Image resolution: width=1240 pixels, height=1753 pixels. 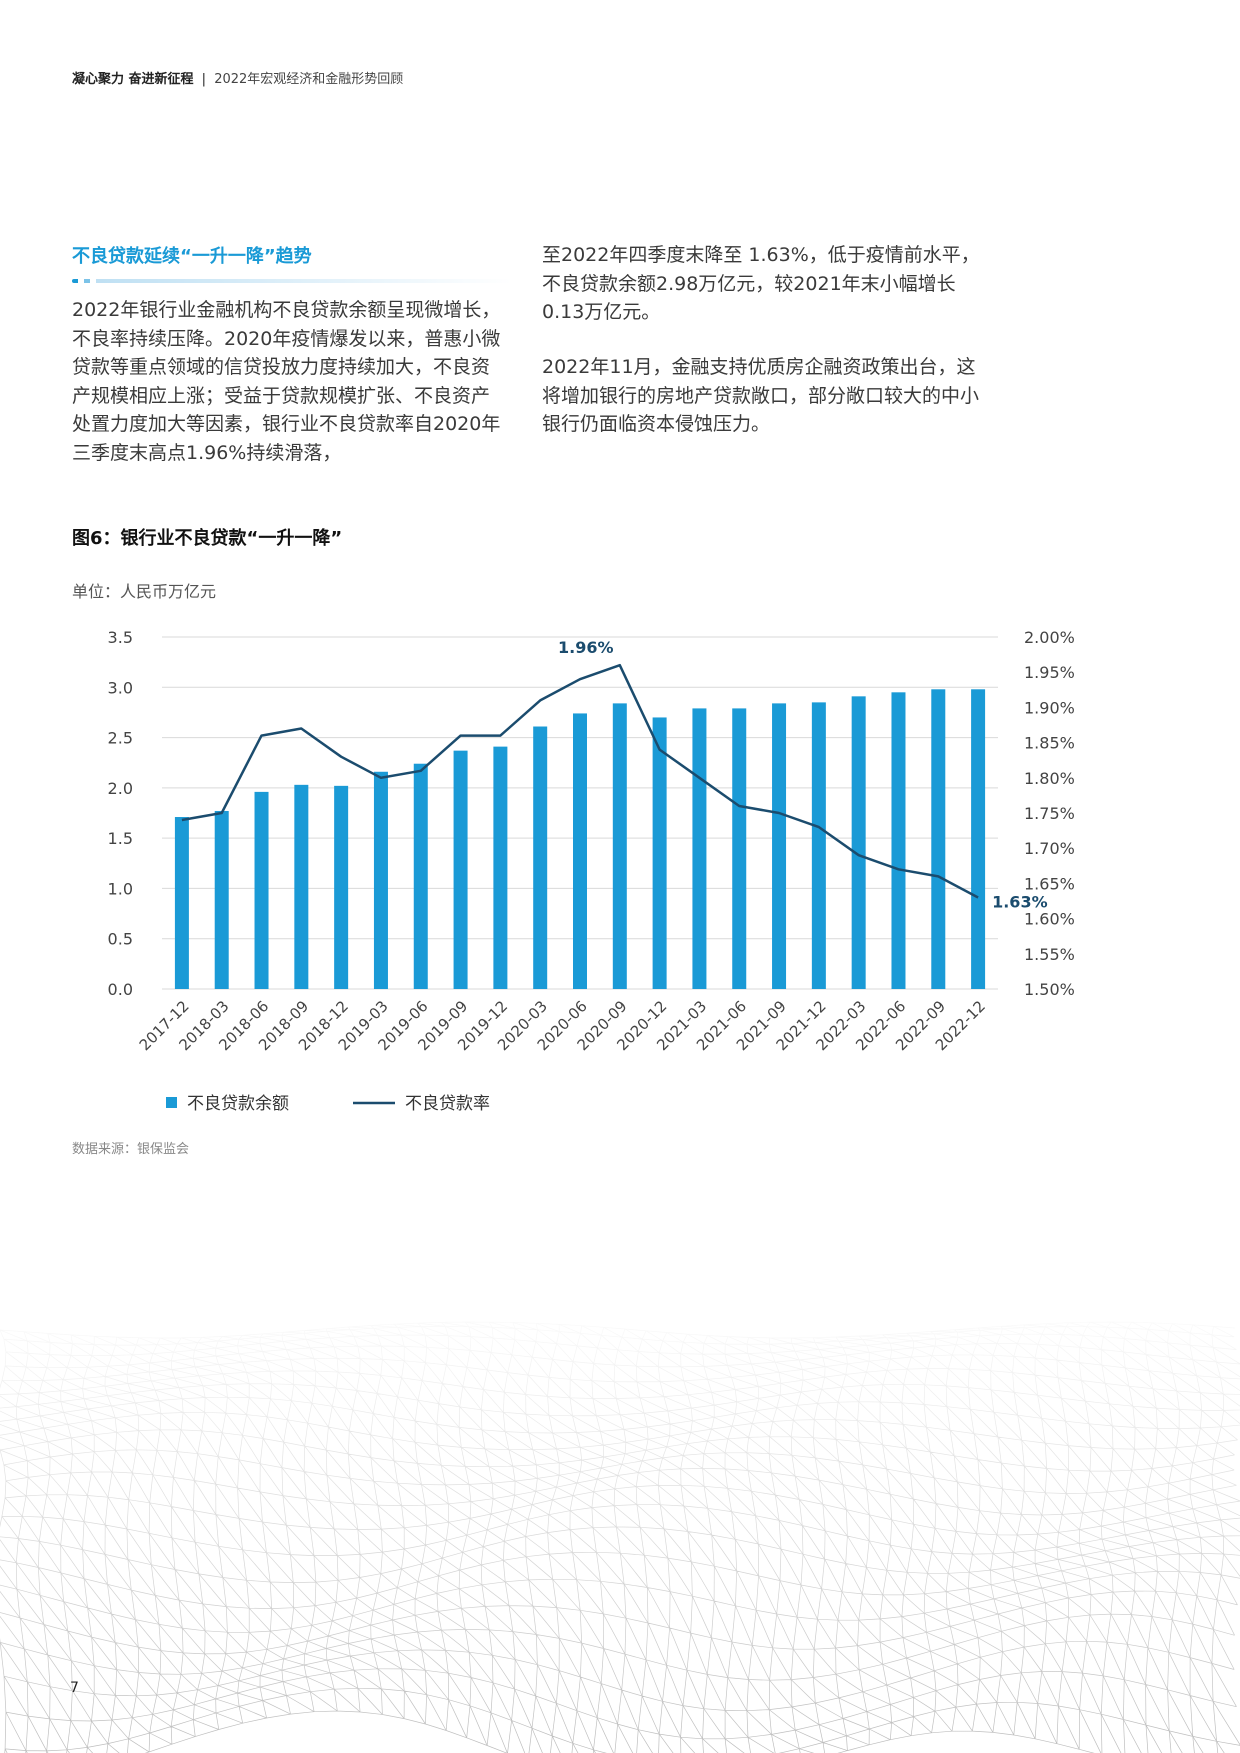 What do you see at coordinates (328, 1104) in the screenshot?
I see `legend: 不良贷款余额 不良贷款率` at bounding box center [328, 1104].